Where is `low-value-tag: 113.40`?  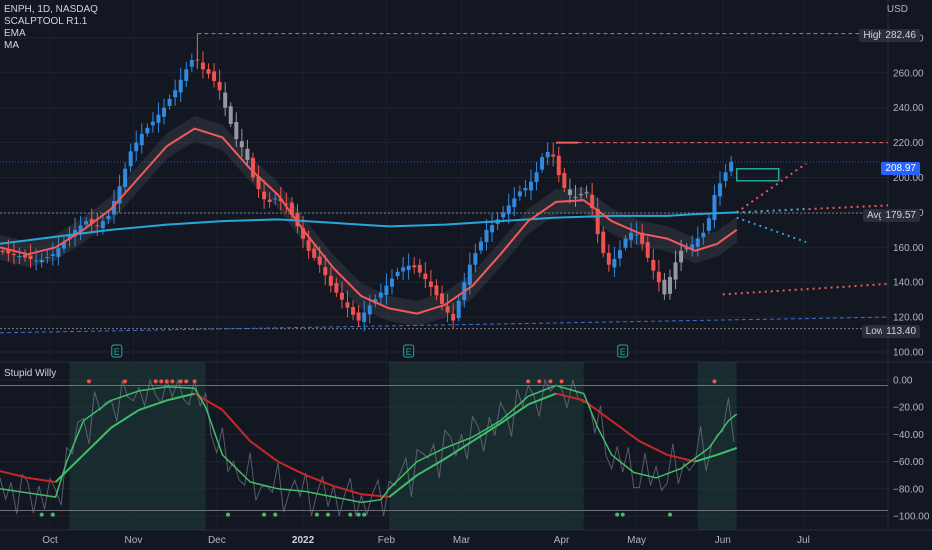
low-value-tag: 113.40 is located at coordinates (901, 331).